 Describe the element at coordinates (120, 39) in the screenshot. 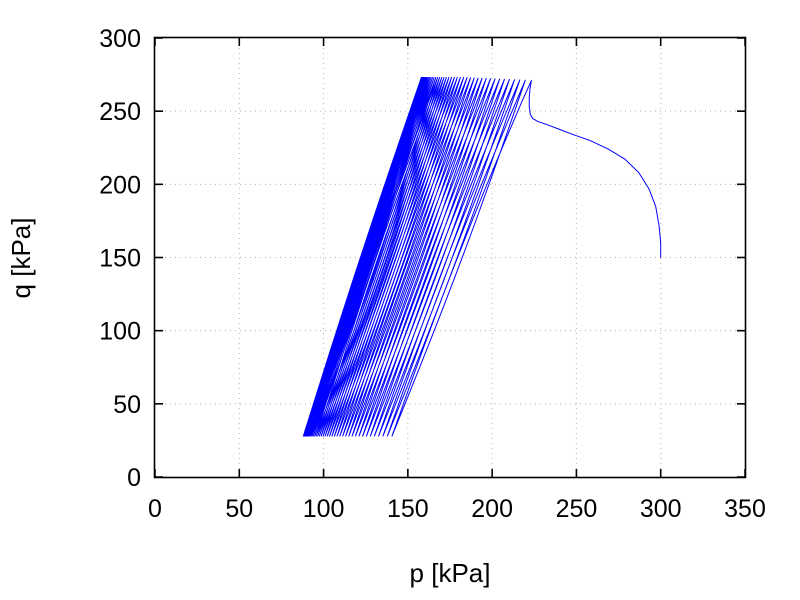

I see `y-tick-label: 300` at that location.